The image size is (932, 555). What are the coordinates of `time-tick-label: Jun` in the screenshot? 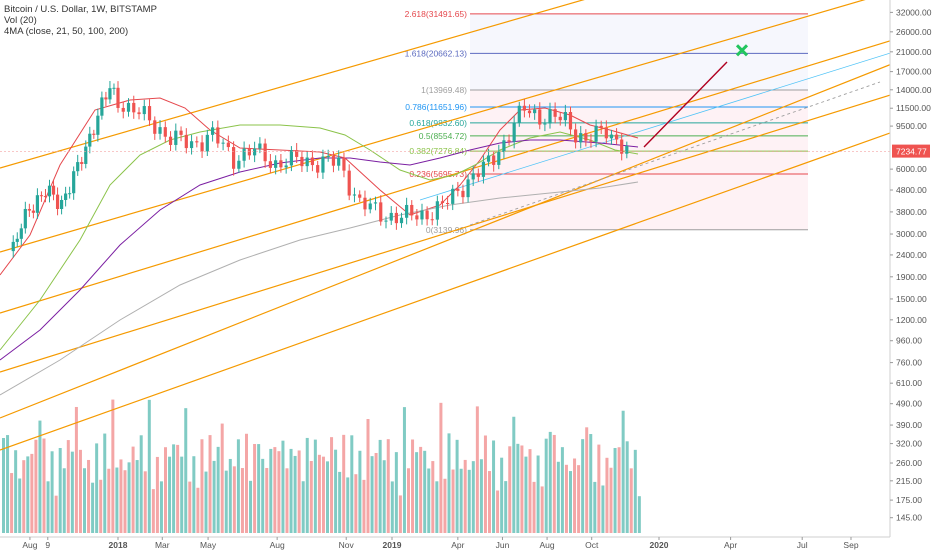 It's located at (503, 545).